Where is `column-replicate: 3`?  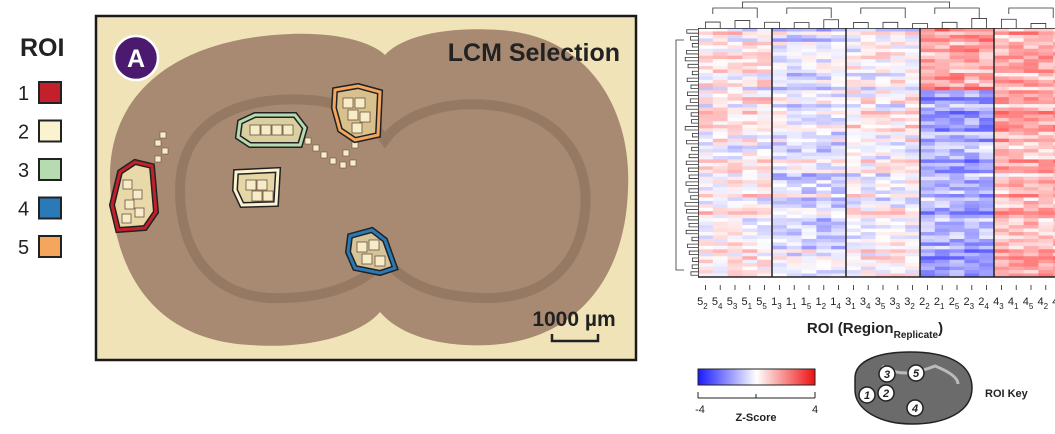
column-replicate: 3 is located at coordinates (898, 306).